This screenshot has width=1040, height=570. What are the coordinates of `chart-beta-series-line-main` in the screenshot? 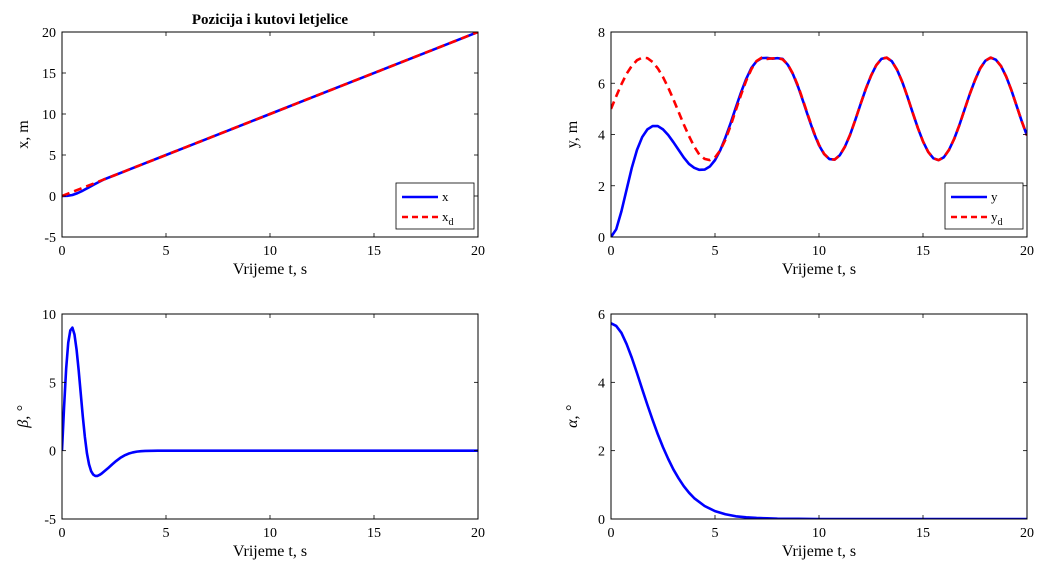 It's located at (270, 402).